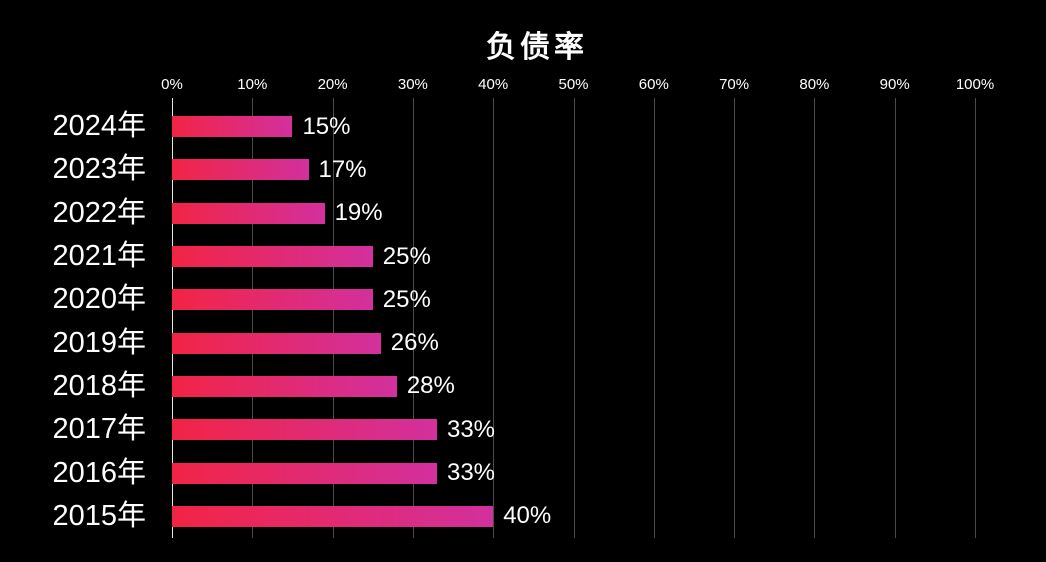  I want to click on bar-track: 17%, so click(573, 169).